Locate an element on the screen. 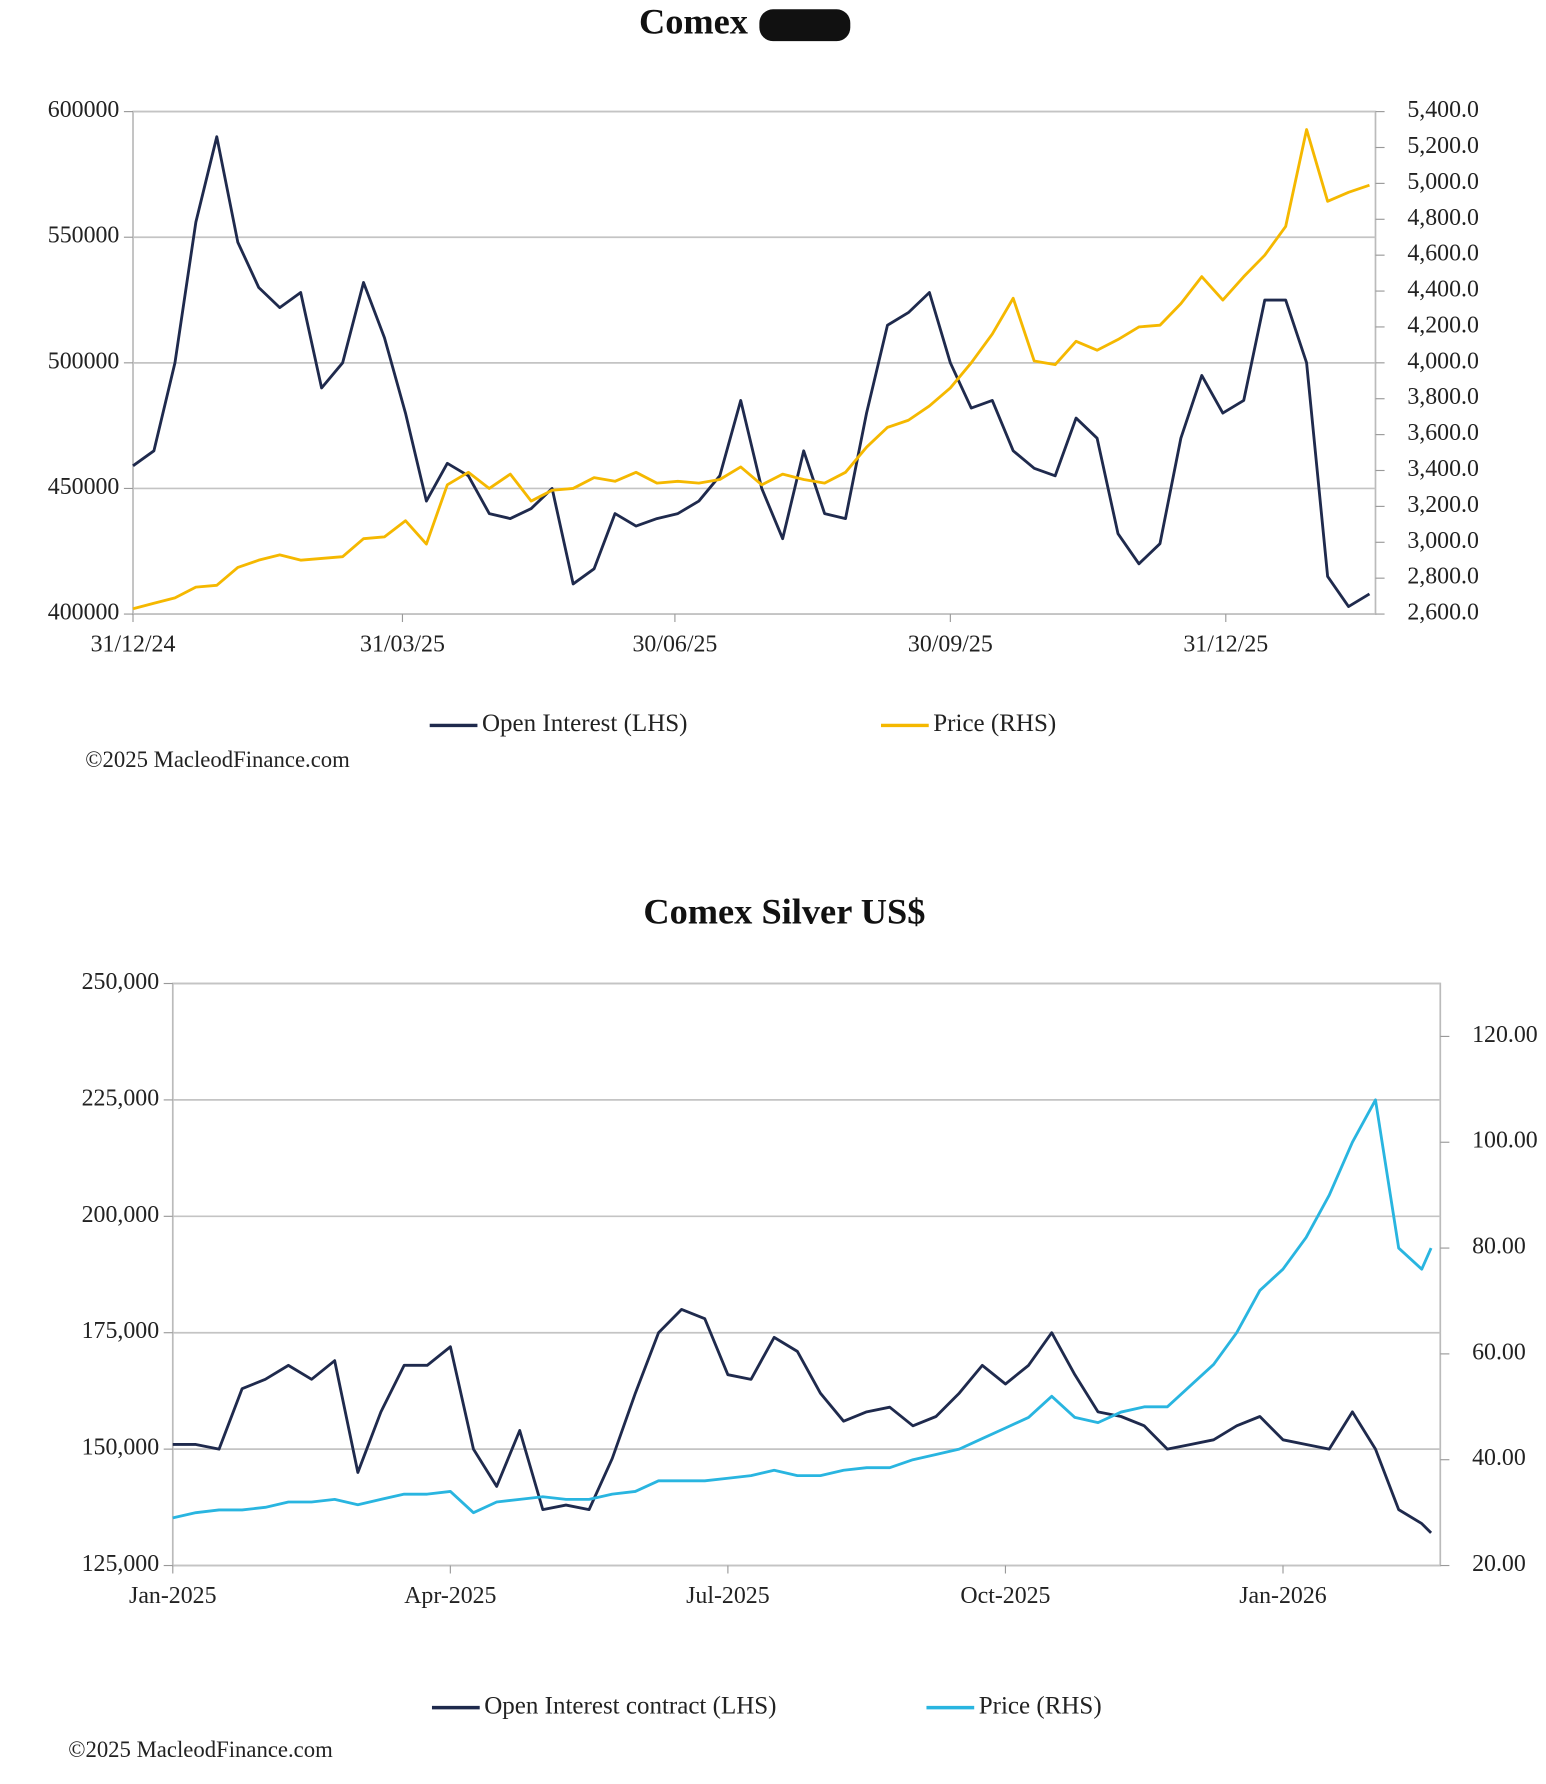 Image resolution: width=1546 pixels, height=1784 pixels. y-tick-label: 450000 is located at coordinates (84, 487).